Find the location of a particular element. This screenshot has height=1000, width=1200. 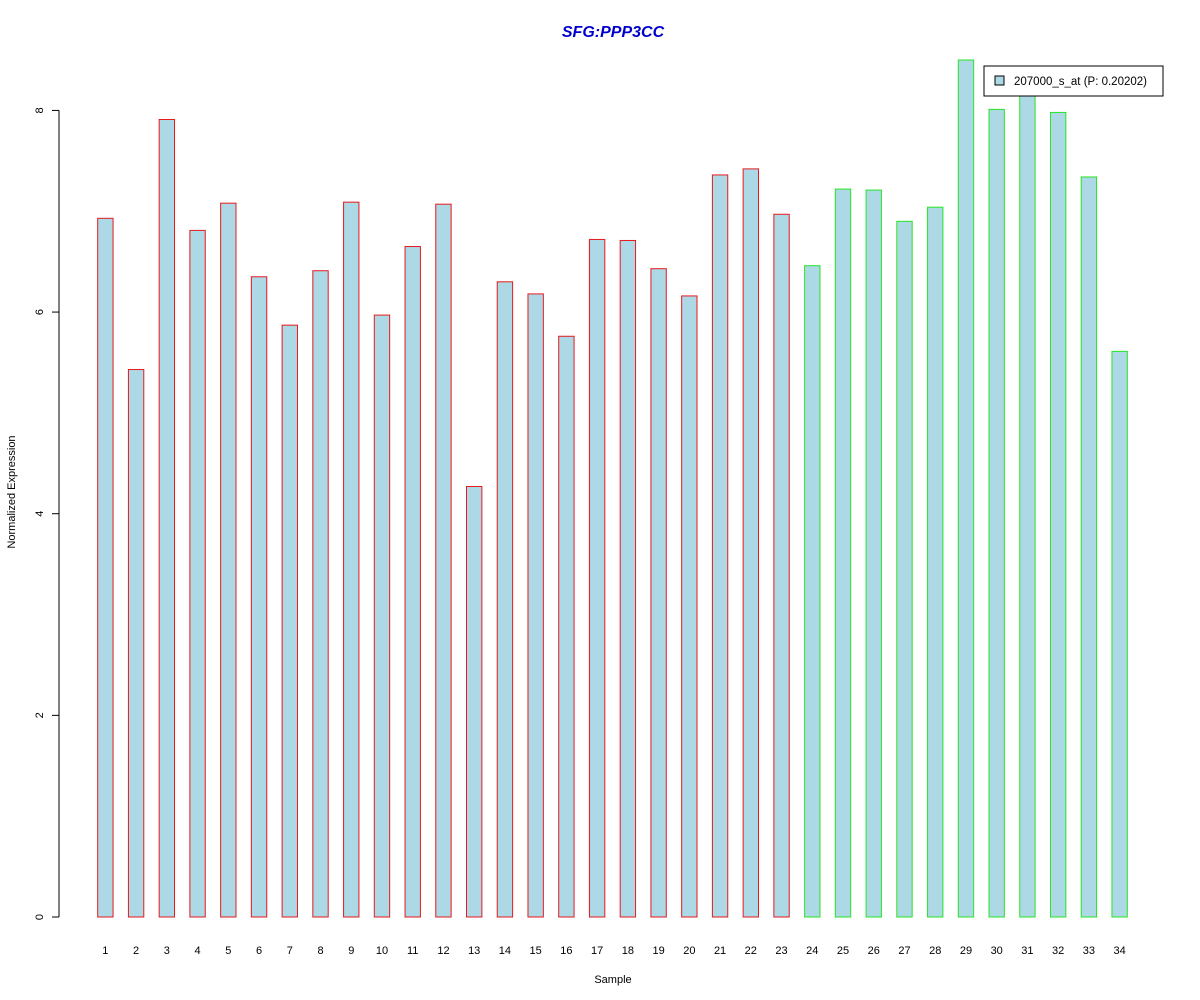

y-axis-title: Normalized Expression is located at coordinates (12, 491).